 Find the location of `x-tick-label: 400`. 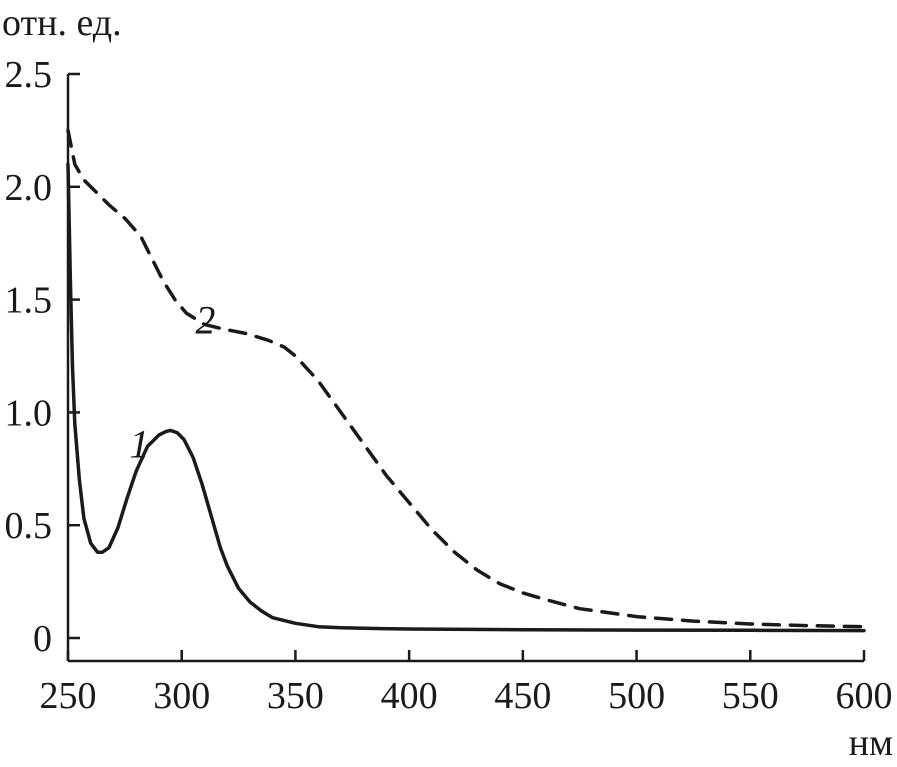

x-tick-label: 400 is located at coordinates (409, 696).